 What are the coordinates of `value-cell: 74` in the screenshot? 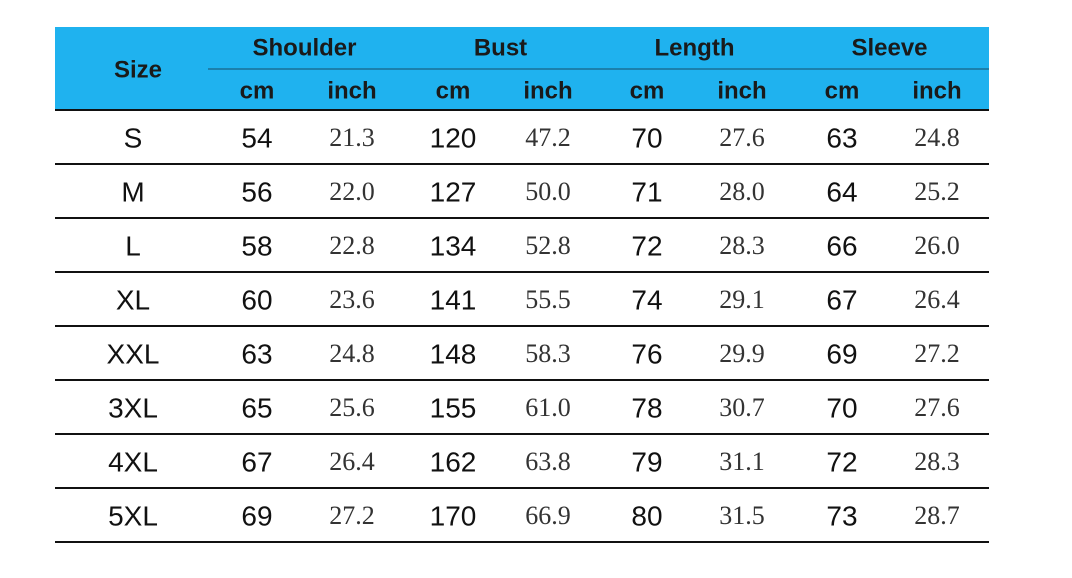 It's located at (646, 299).